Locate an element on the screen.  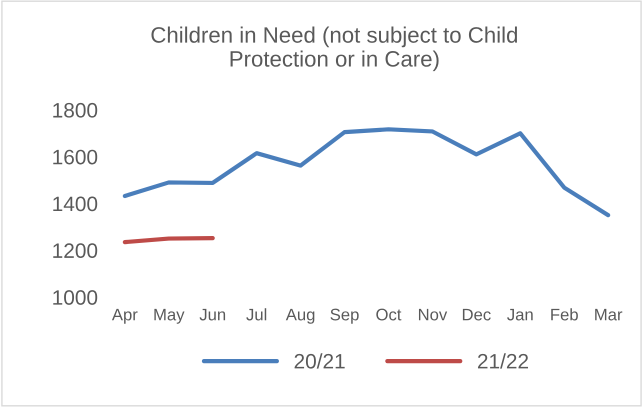
x-tick-label: Dec is located at coordinates (476, 314).